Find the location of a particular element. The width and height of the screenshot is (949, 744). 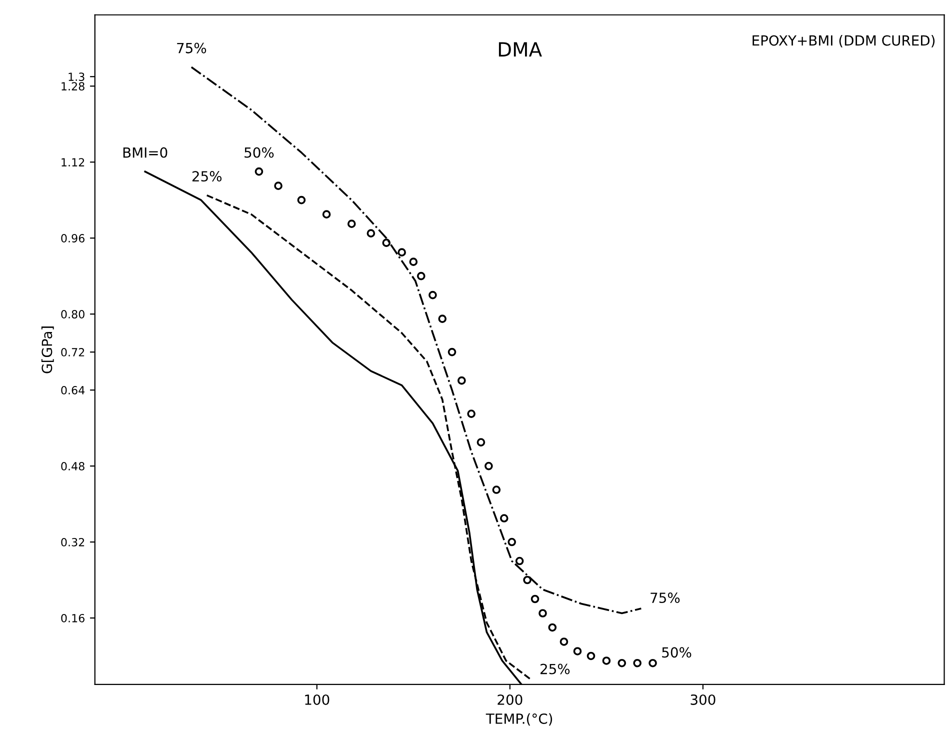

annotation: 25% is located at coordinates (555, 669).